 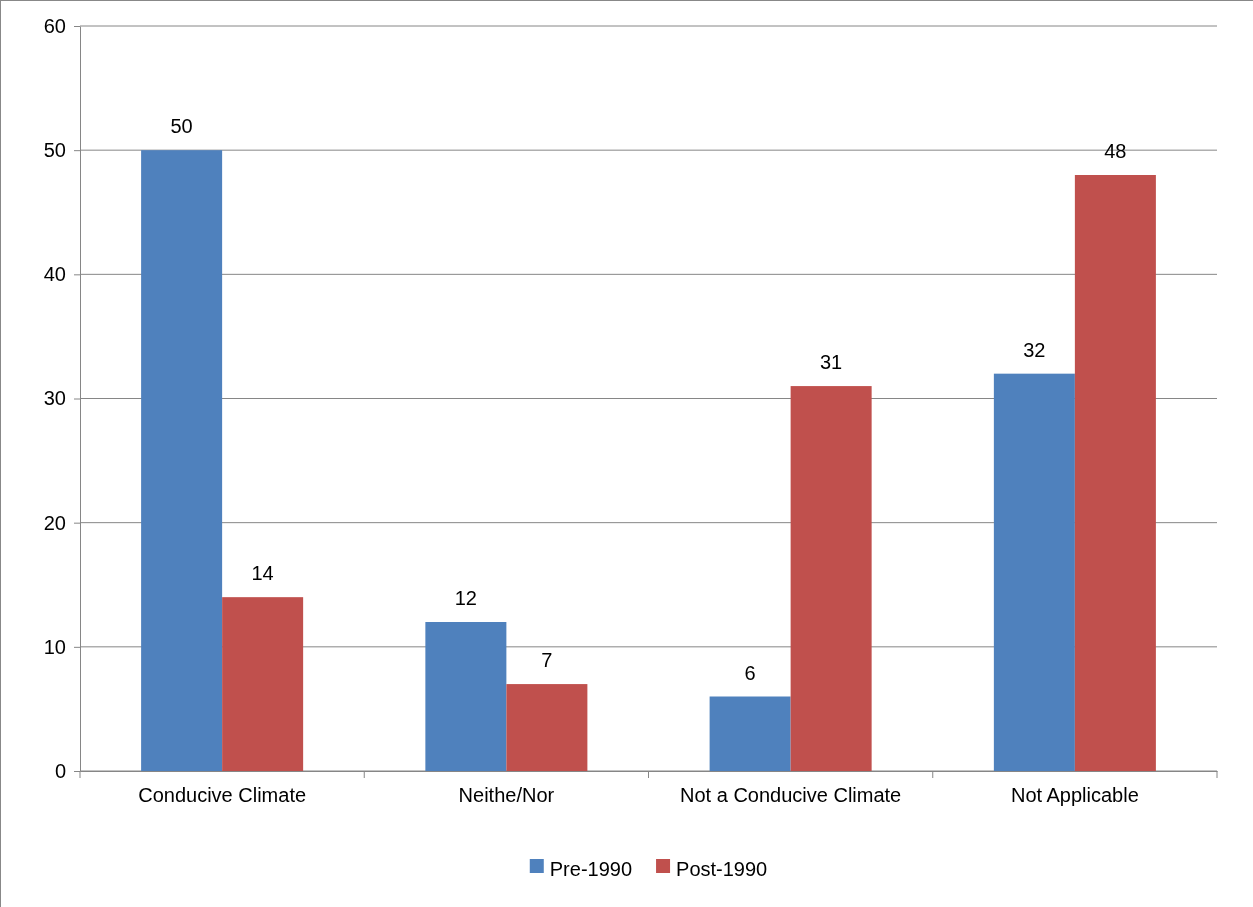 I want to click on y-tick-label: 20, so click(x=54, y=522).